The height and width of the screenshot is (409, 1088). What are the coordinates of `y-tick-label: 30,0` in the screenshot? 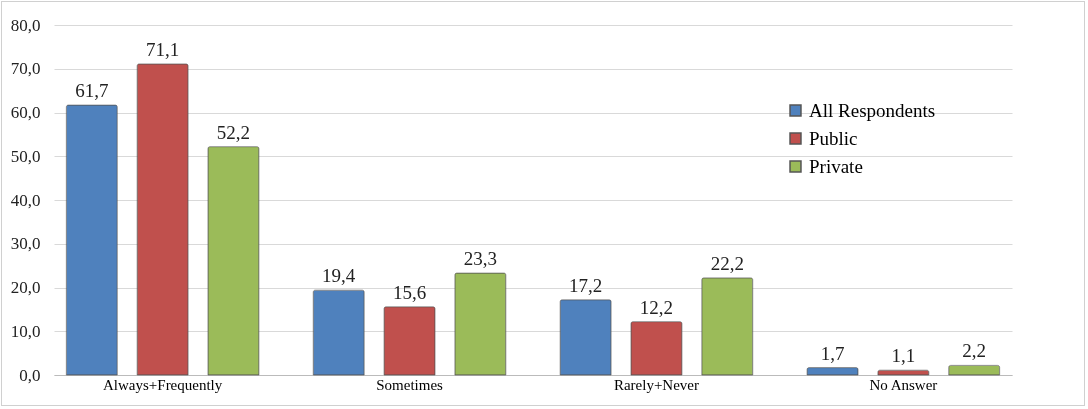 It's located at (25, 244).